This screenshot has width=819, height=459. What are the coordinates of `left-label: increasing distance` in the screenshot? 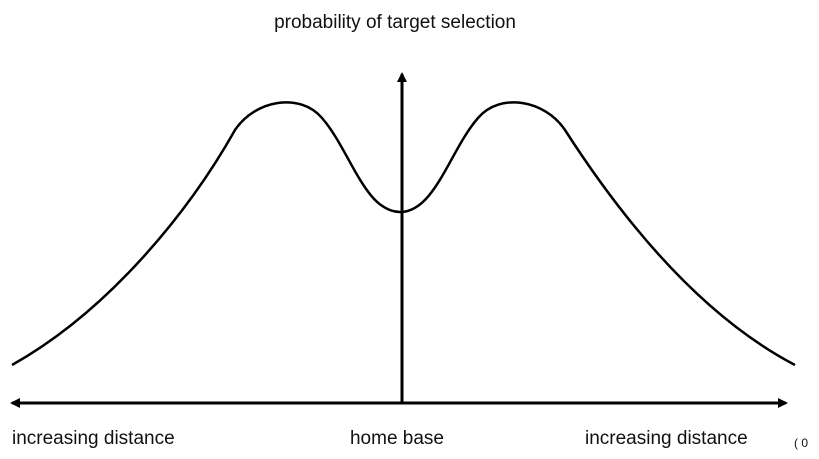 It's located at (93, 438).